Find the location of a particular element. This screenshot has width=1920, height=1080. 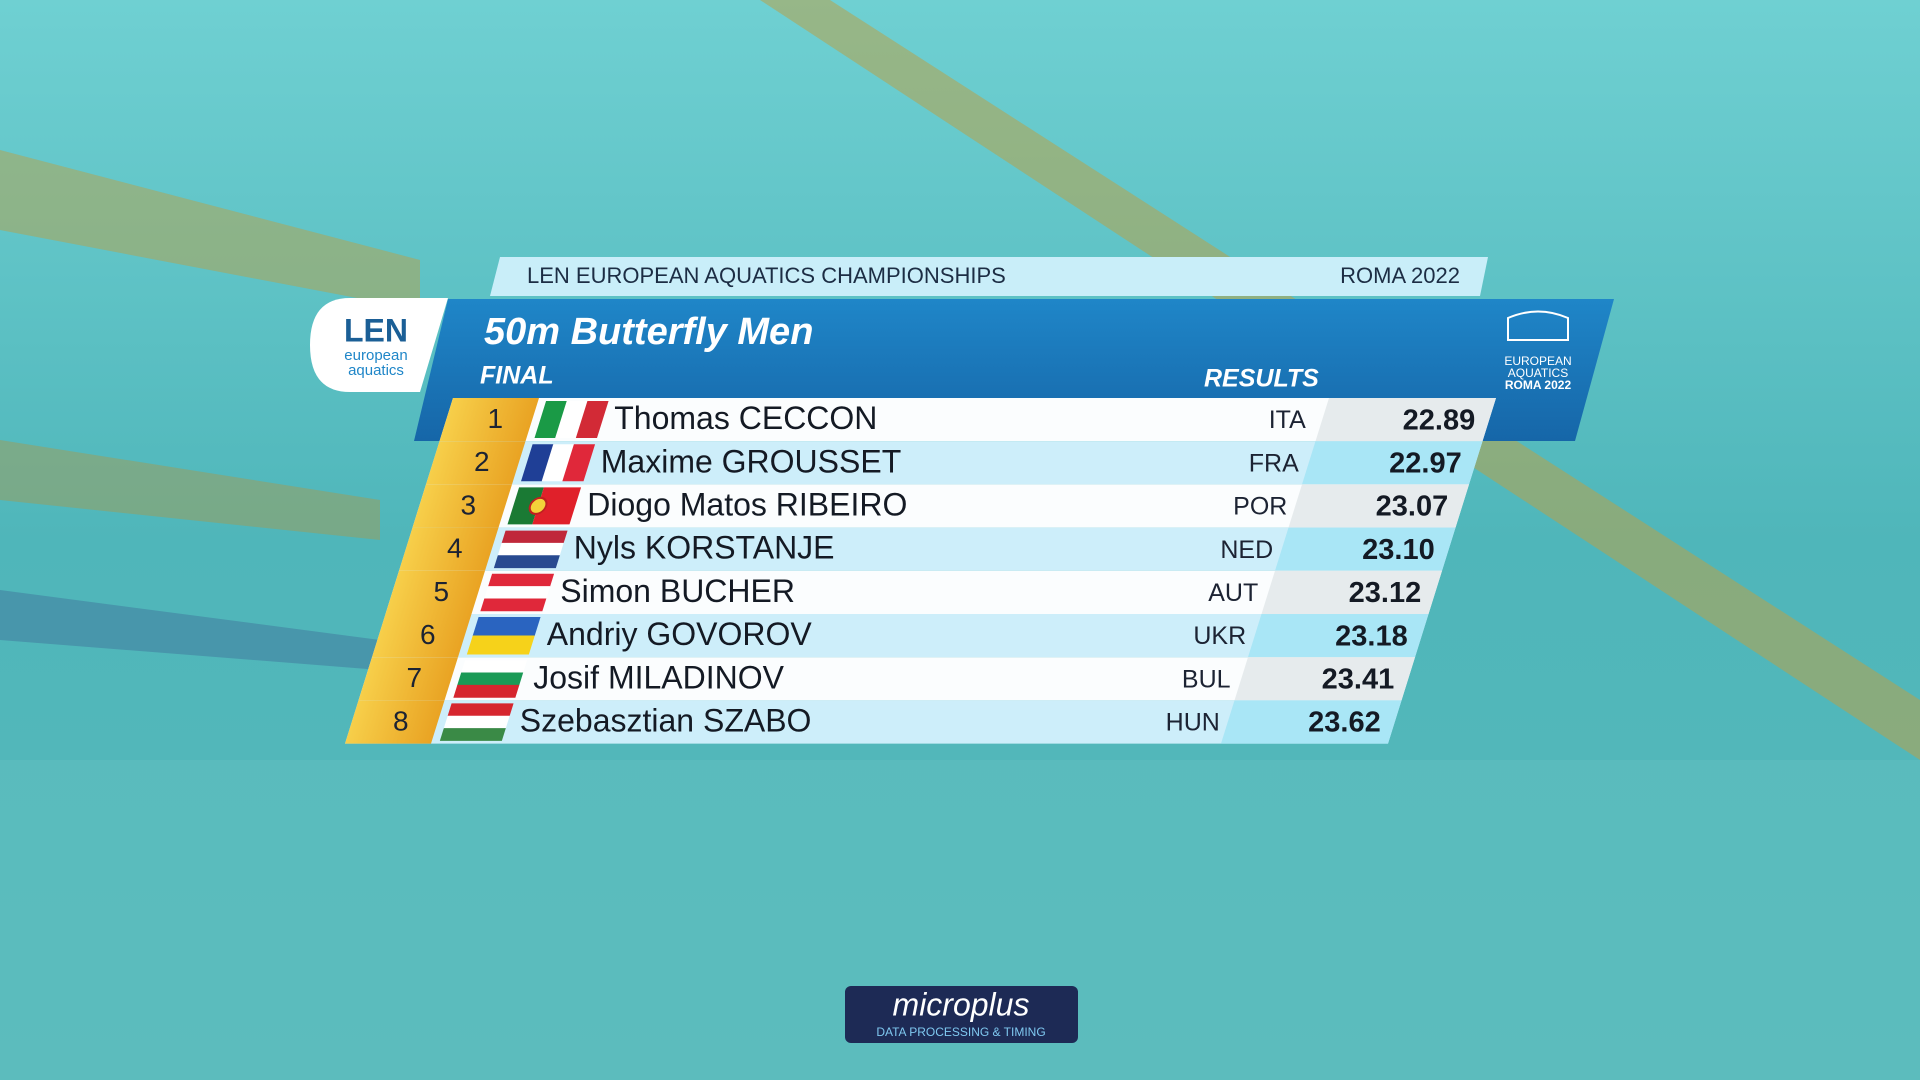

athlete-name: Maxime GROUSSET is located at coordinates (751, 461).